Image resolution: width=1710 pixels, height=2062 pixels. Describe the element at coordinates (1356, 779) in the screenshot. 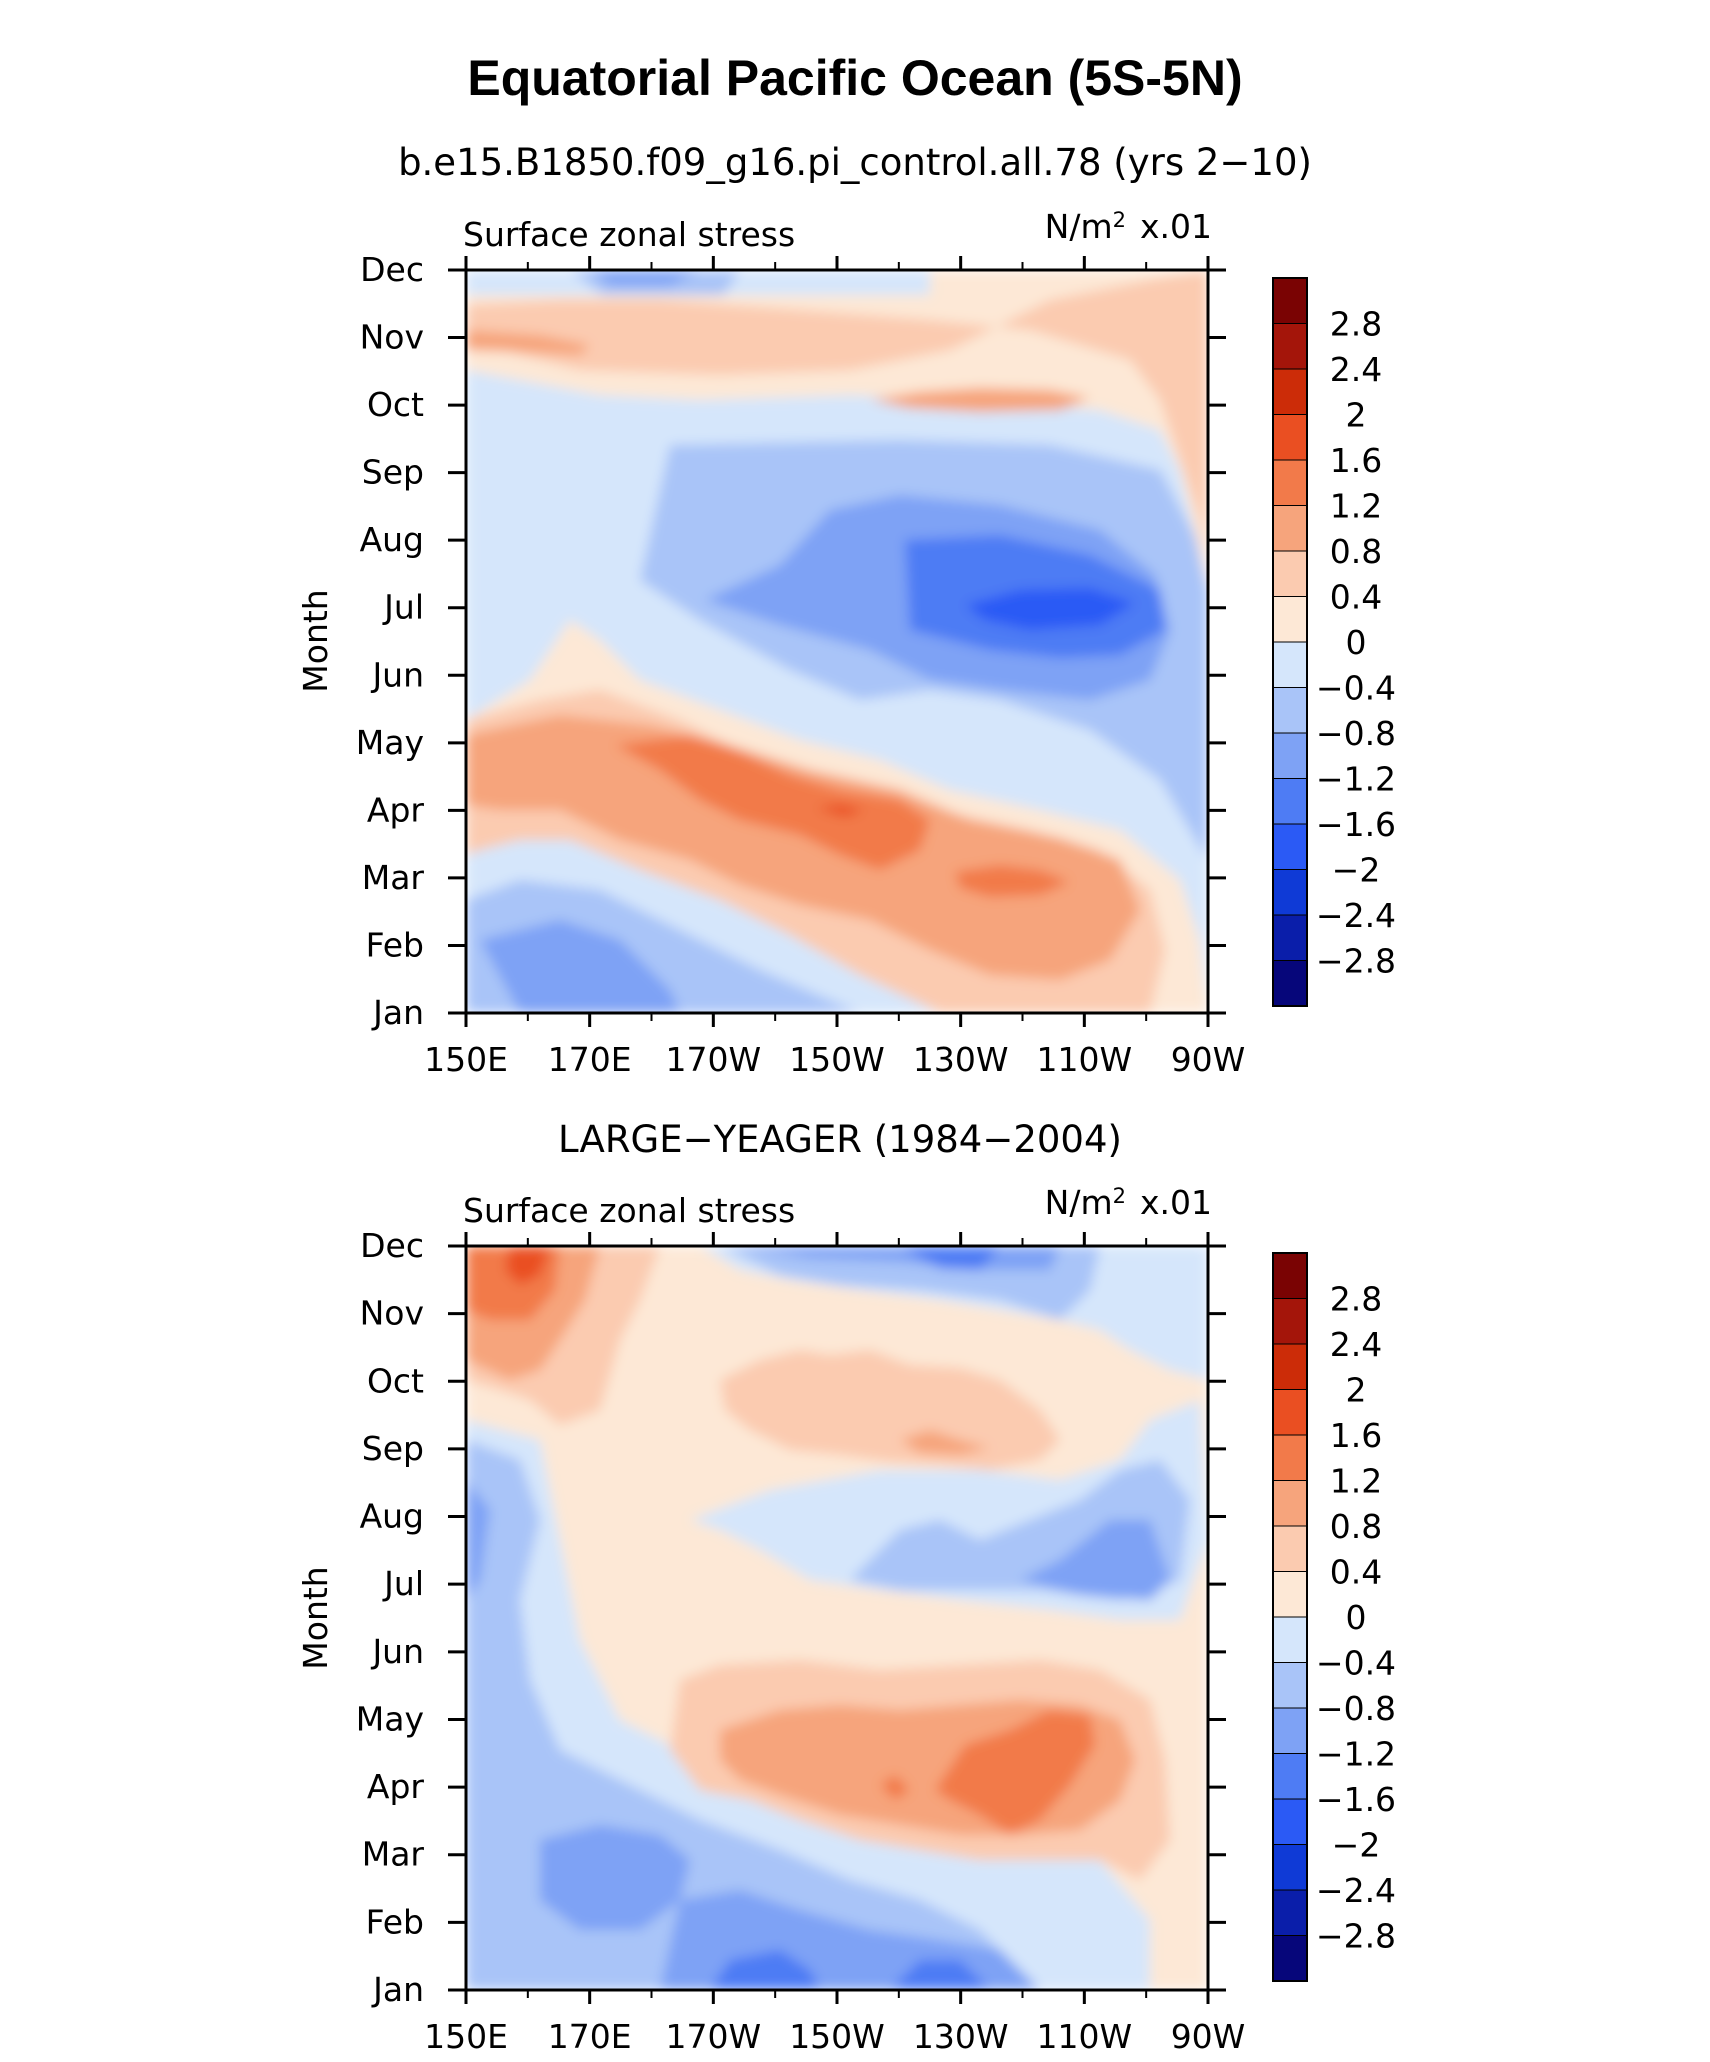

I see `colorbar-label: −1.2` at that location.